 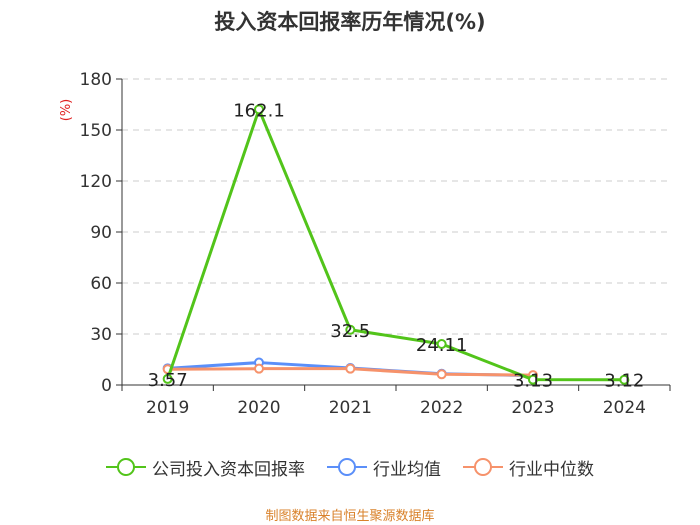 I want to click on legend-item: 行业均值, so click(x=384, y=467).